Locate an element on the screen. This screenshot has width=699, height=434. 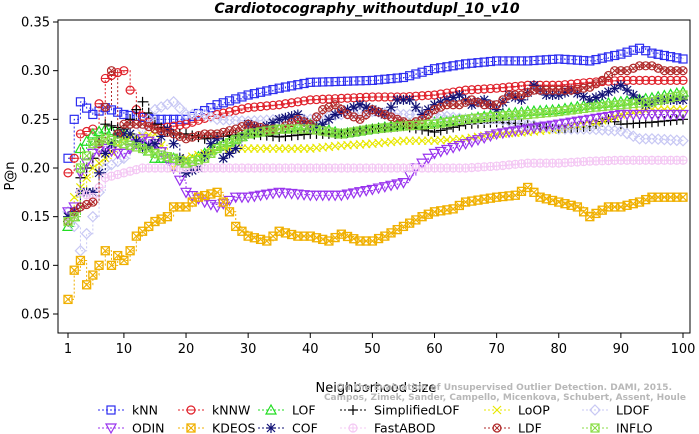
series-inflo-point is located at coordinates (683, 95).